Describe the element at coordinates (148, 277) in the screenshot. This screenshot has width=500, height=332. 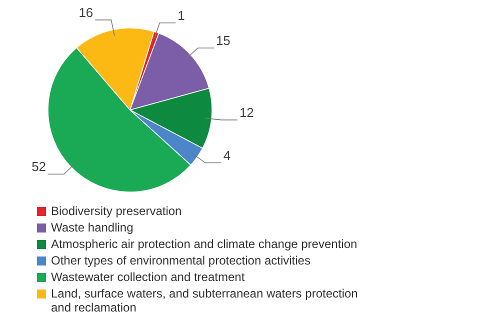
I see `legend-label: Wastewater collection and treatment` at that location.